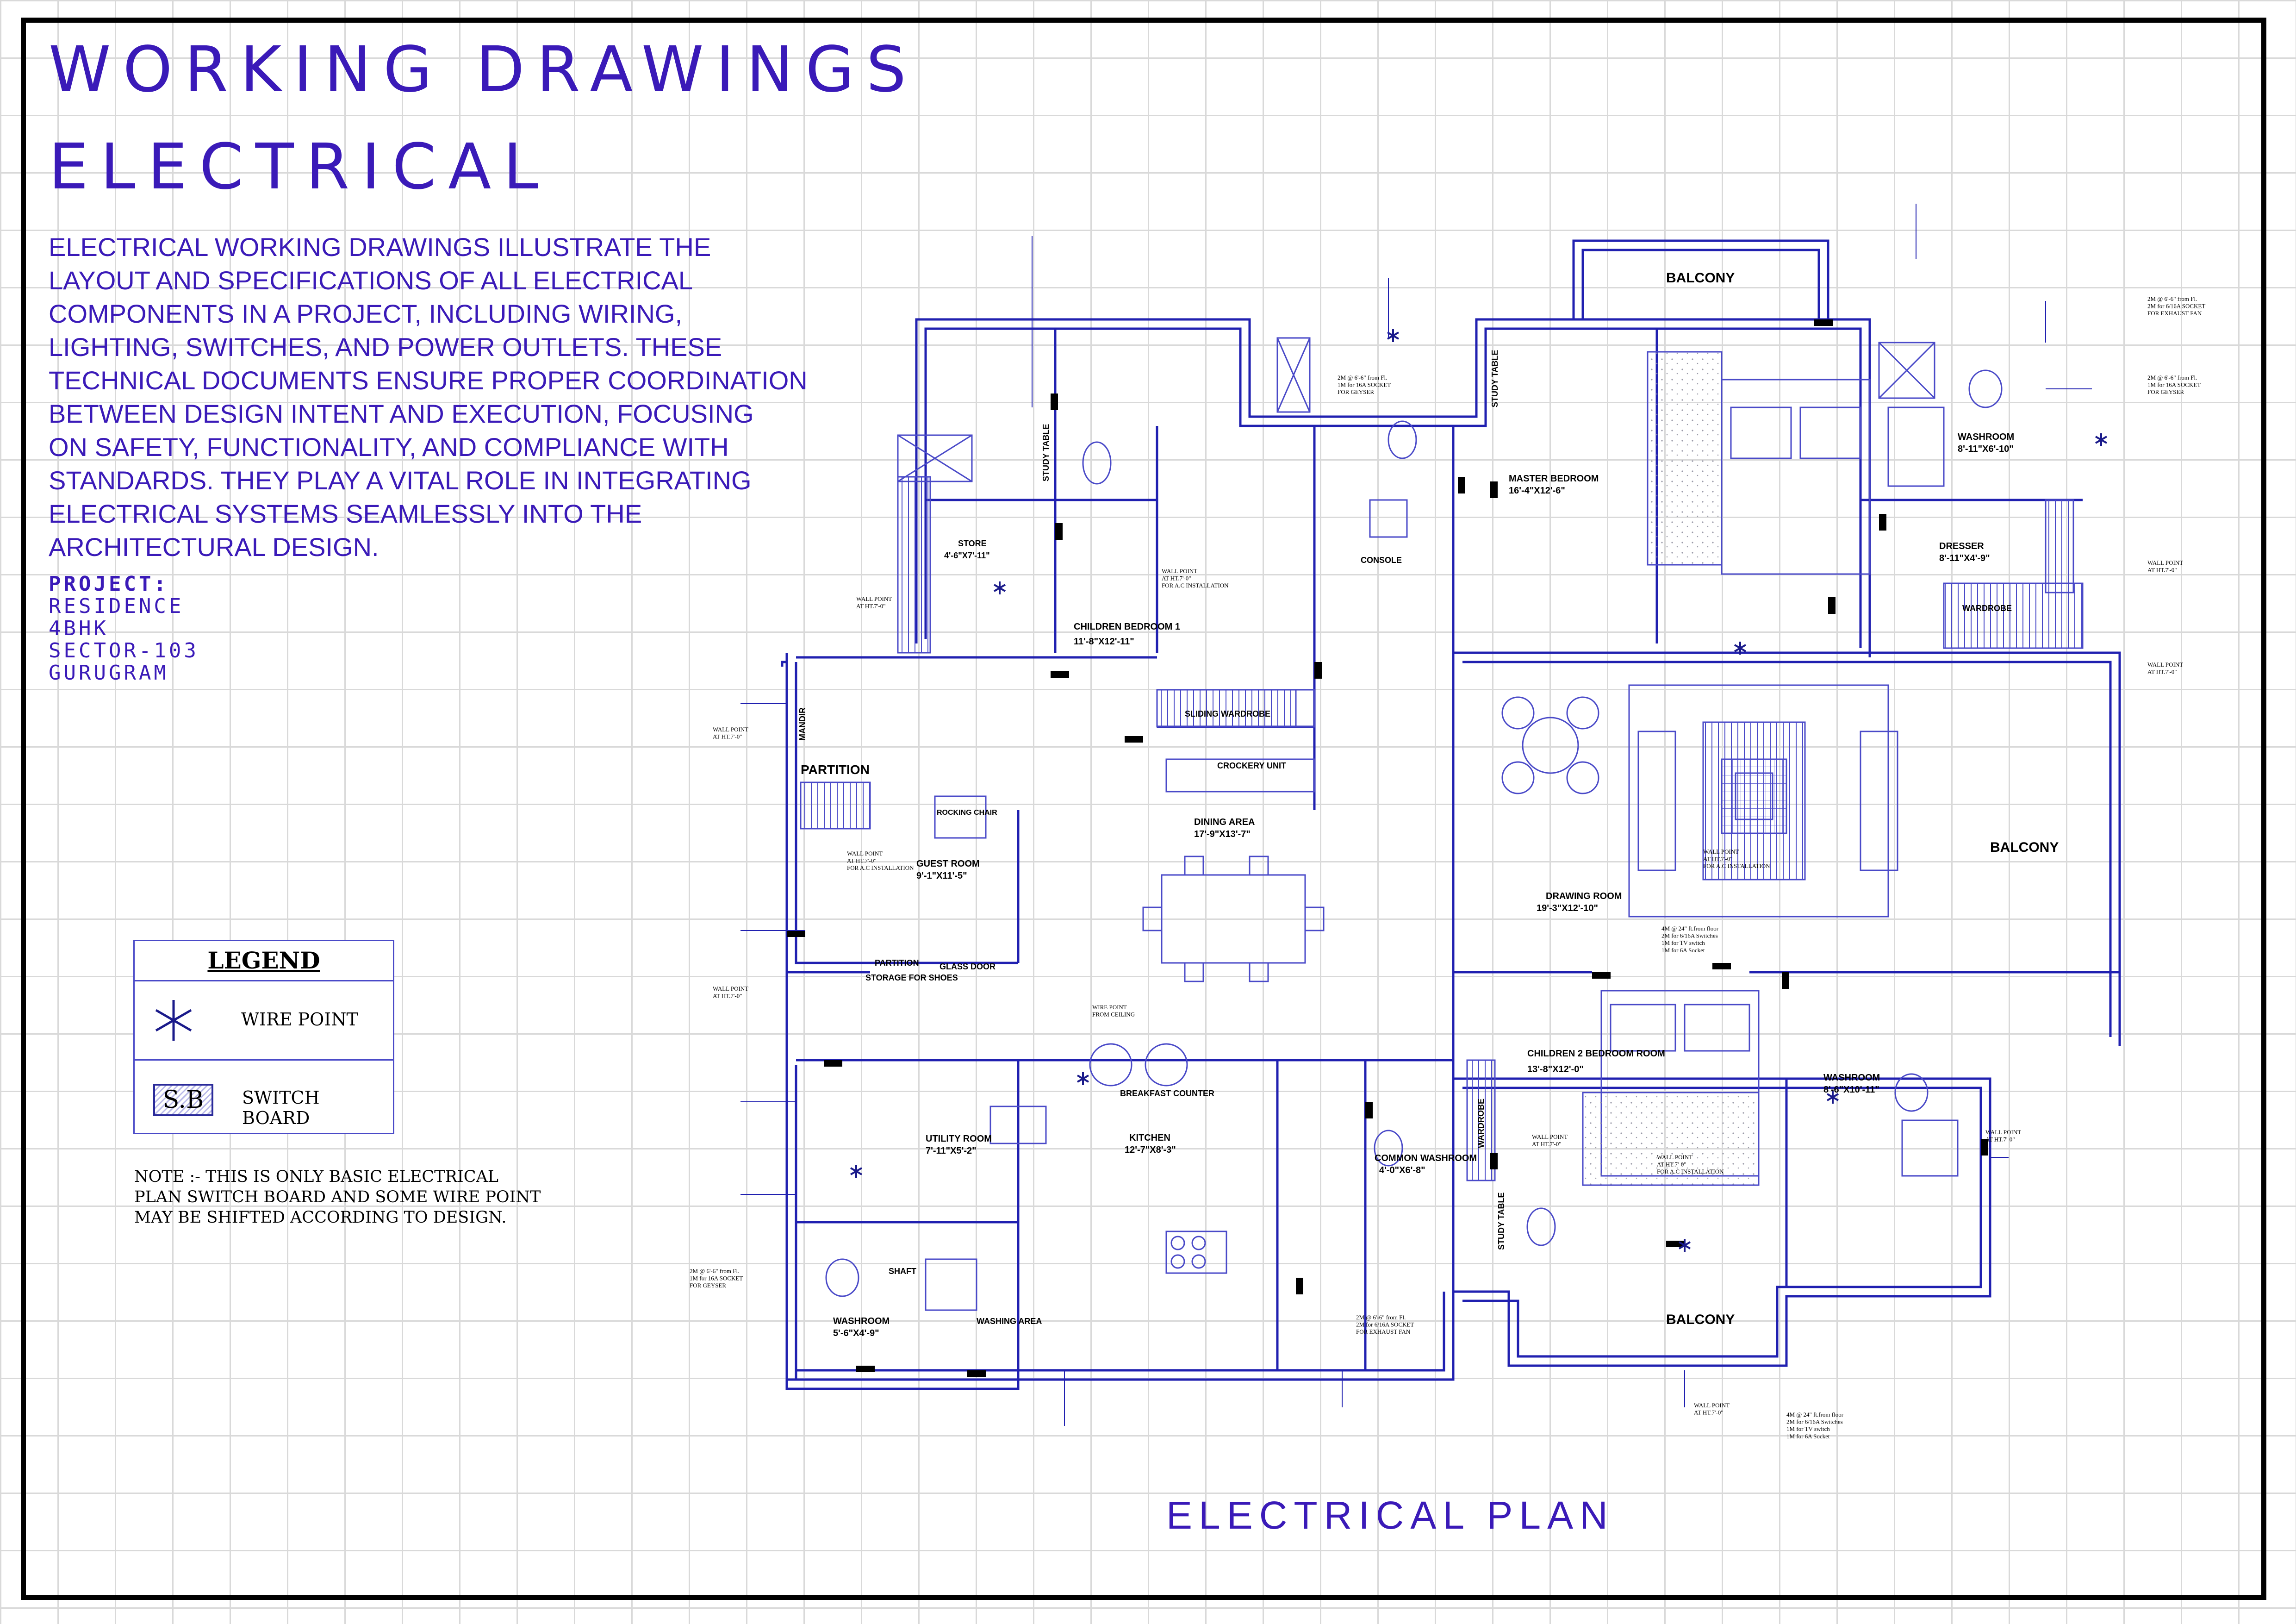 Image resolution: width=2296 pixels, height=1624 pixels. I want to click on label-washing-area: WASHING AREA, so click(1009, 1321).